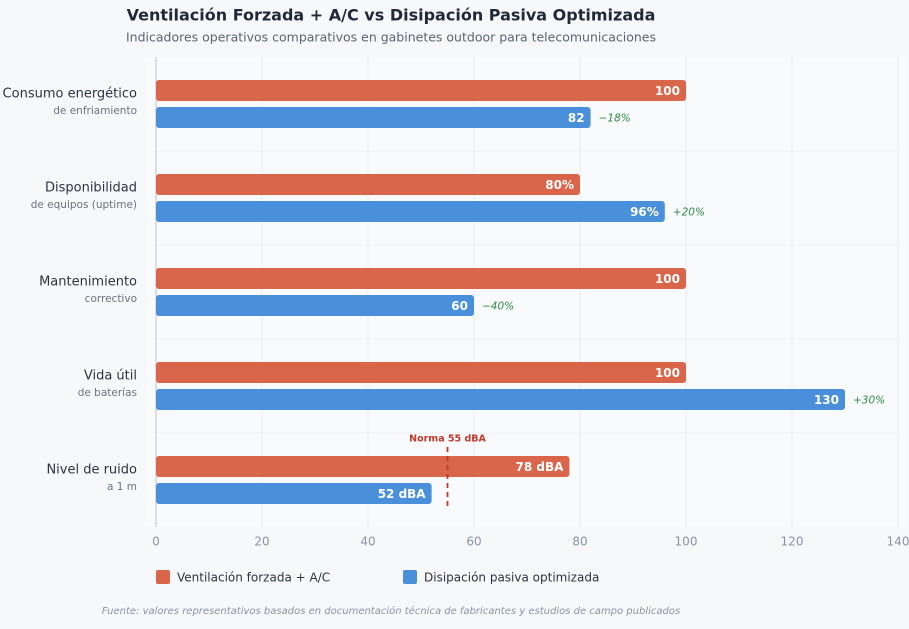  What do you see at coordinates (498, 307) in the screenshot?
I see `delta-label: −40%` at bounding box center [498, 307].